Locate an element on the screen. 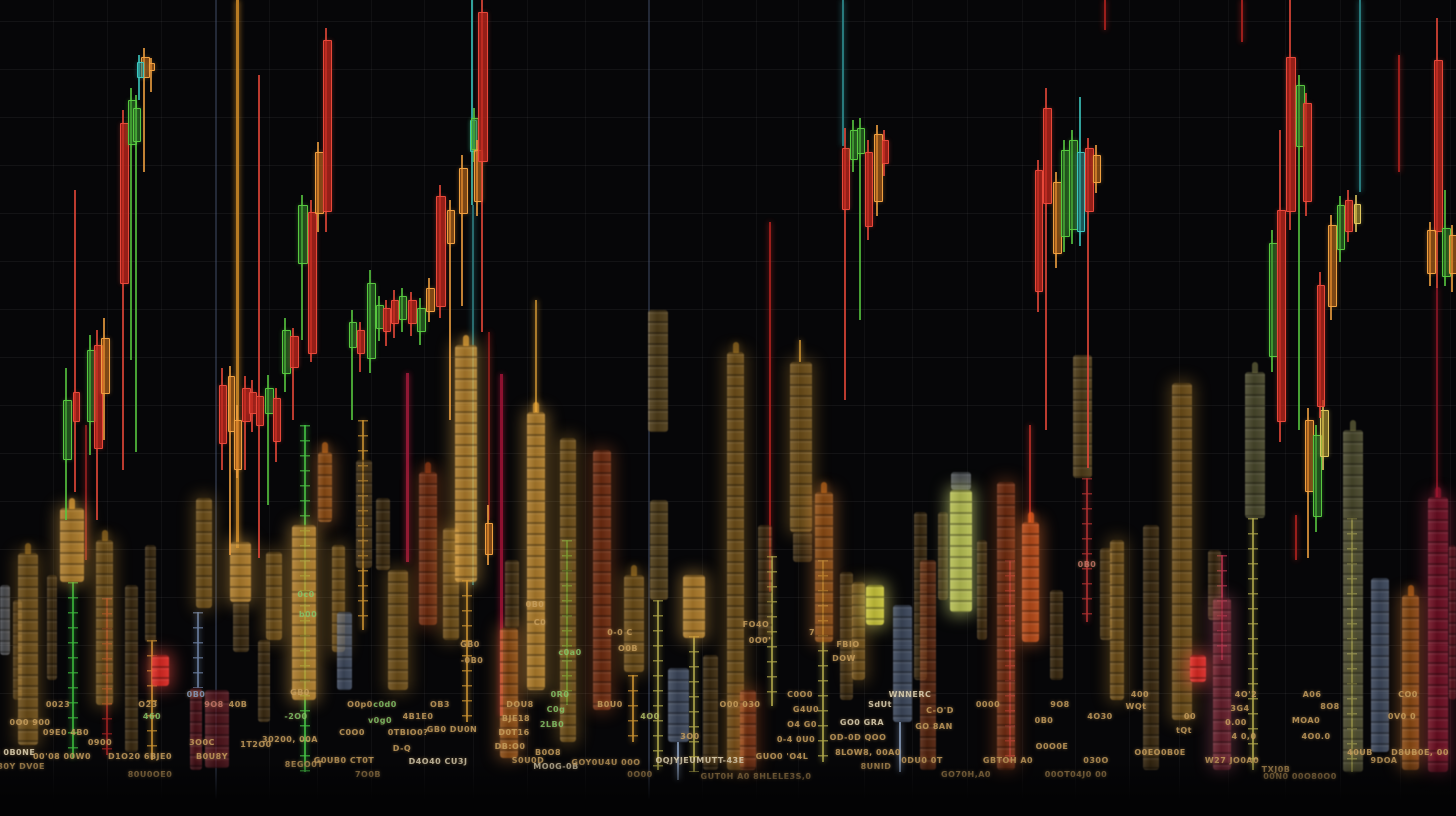 The width and height of the screenshot is (1456, 816). glyph-label: GB0 DU0N is located at coordinates (452, 729).